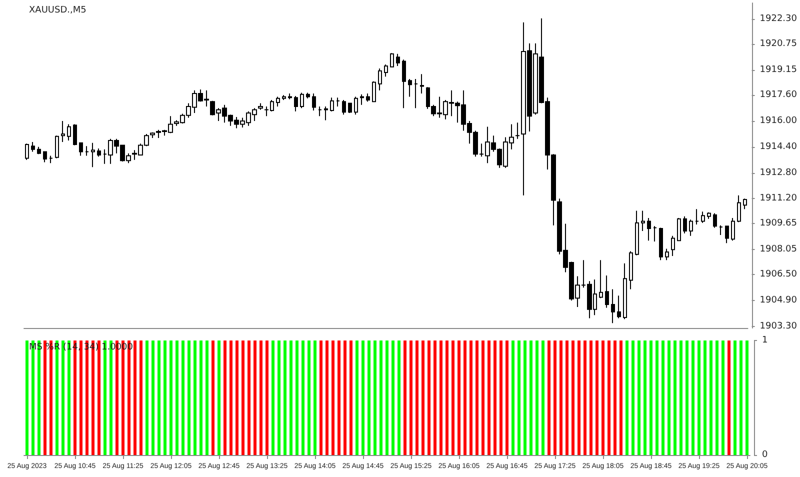 Image resolution: width=800 pixels, height=477 pixels. I want to click on y-tick-label: 1920.75, so click(778, 44).